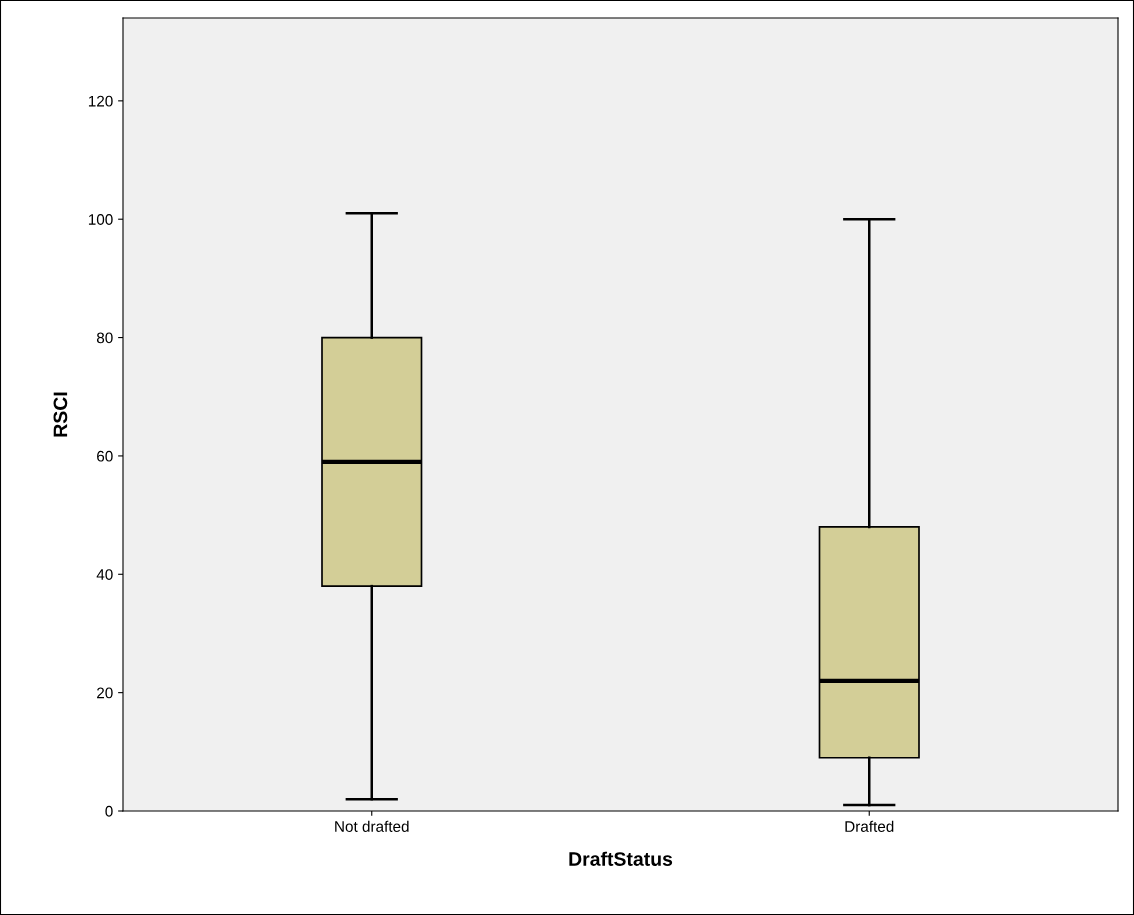 The width and height of the screenshot is (1134, 915). Describe the element at coordinates (109, 811) in the screenshot. I see `y-tick-label: 0` at that location.